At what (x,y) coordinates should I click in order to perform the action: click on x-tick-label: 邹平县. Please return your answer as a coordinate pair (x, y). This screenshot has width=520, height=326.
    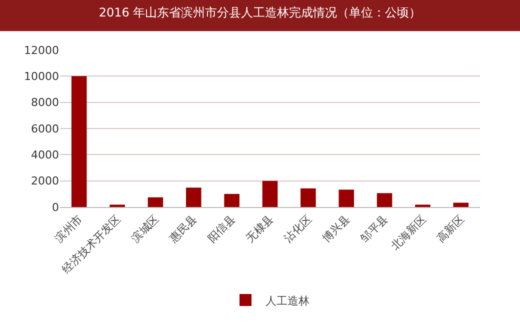
    Looking at the image, I should click on (374, 229).